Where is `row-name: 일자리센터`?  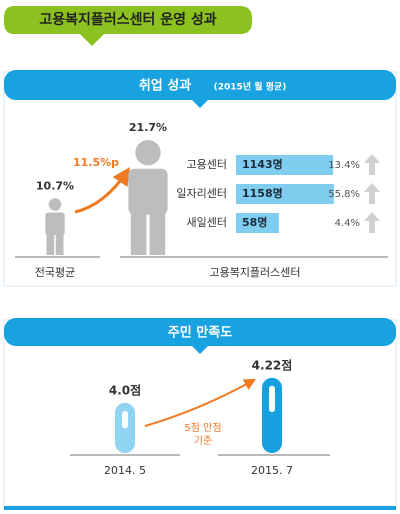
row-name: 일자리센터 is located at coordinates (201, 193).